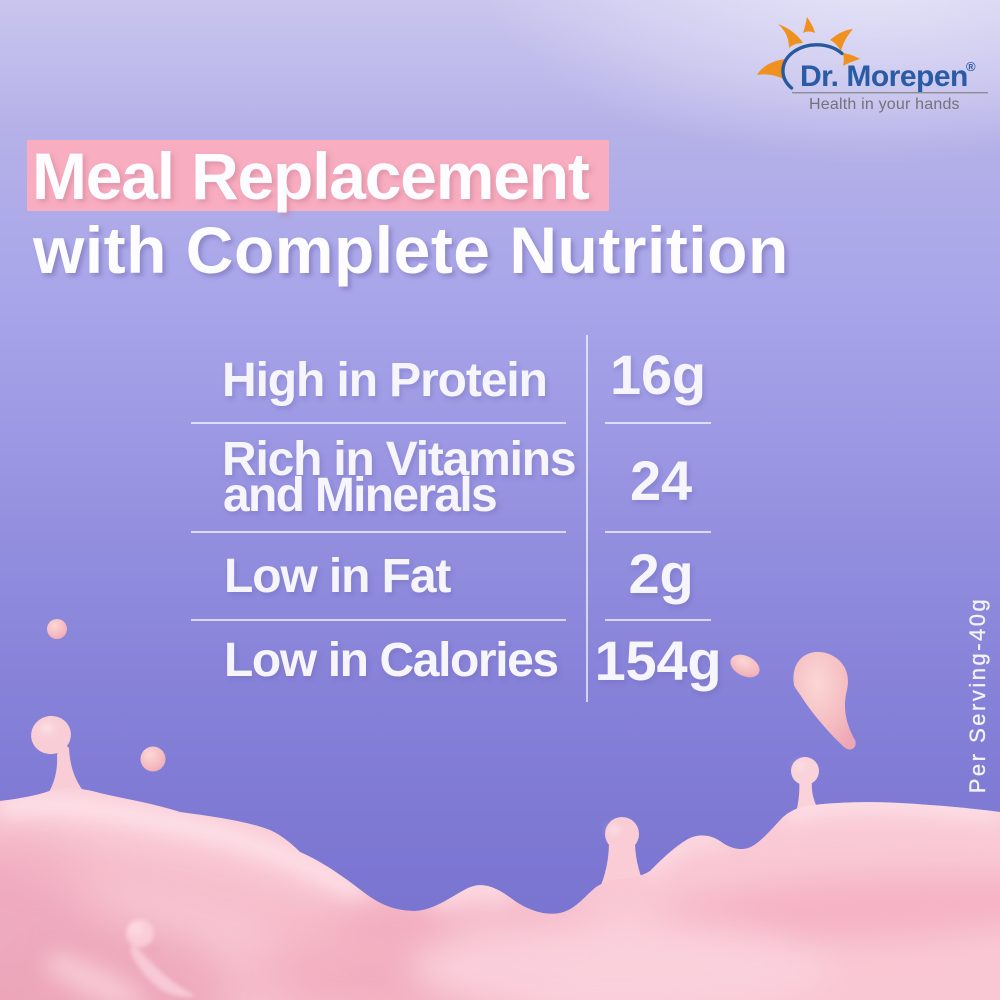 The width and height of the screenshot is (1000, 1000). Describe the element at coordinates (884, 76) in the screenshot. I see `svg-text: Dr. Morepen` at that location.